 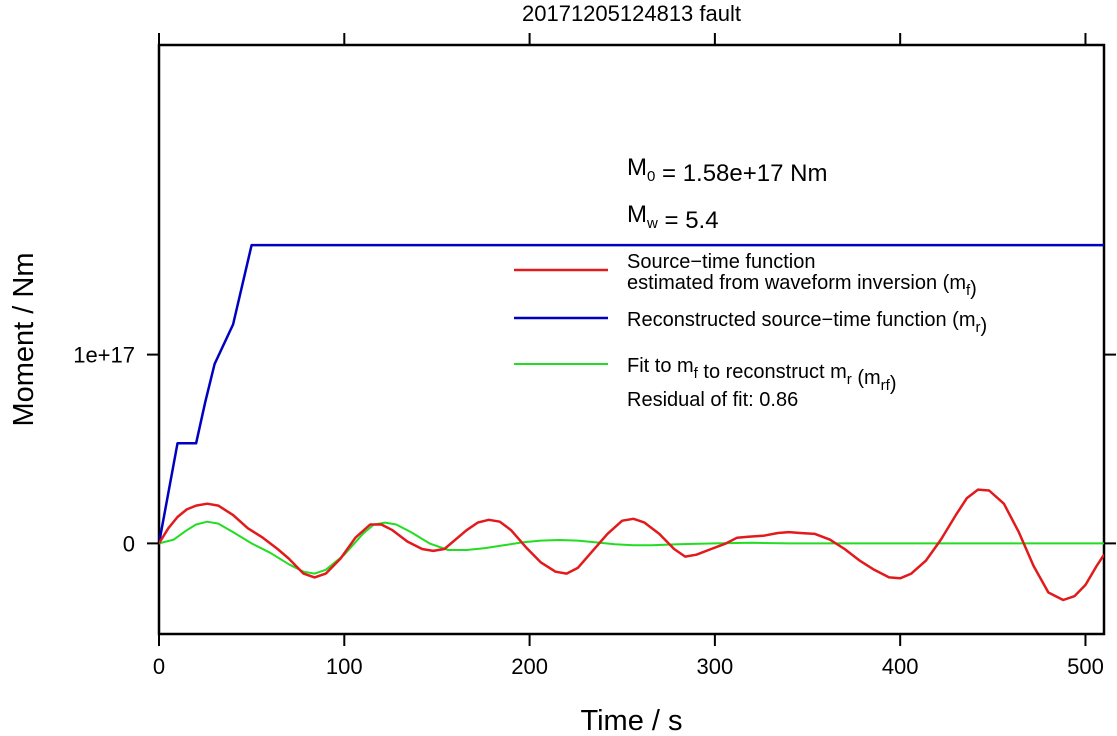 What do you see at coordinates (104, 355) in the screenshot?
I see `y-tick-label: 1e+17` at bounding box center [104, 355].